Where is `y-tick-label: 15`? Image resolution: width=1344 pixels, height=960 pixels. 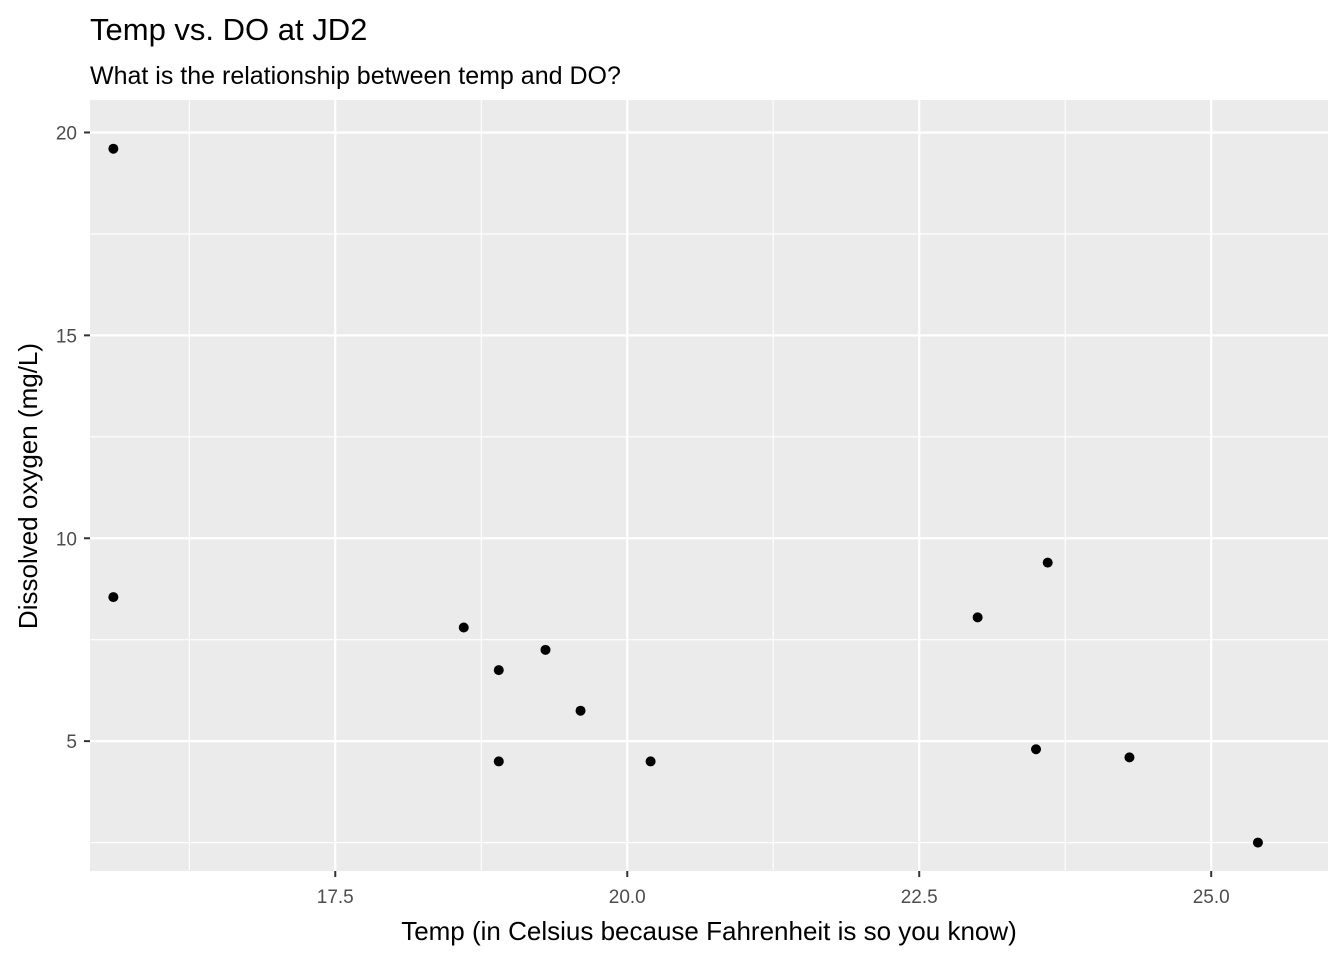
y-tick-label: 15 is located at coordinates (66, 336).